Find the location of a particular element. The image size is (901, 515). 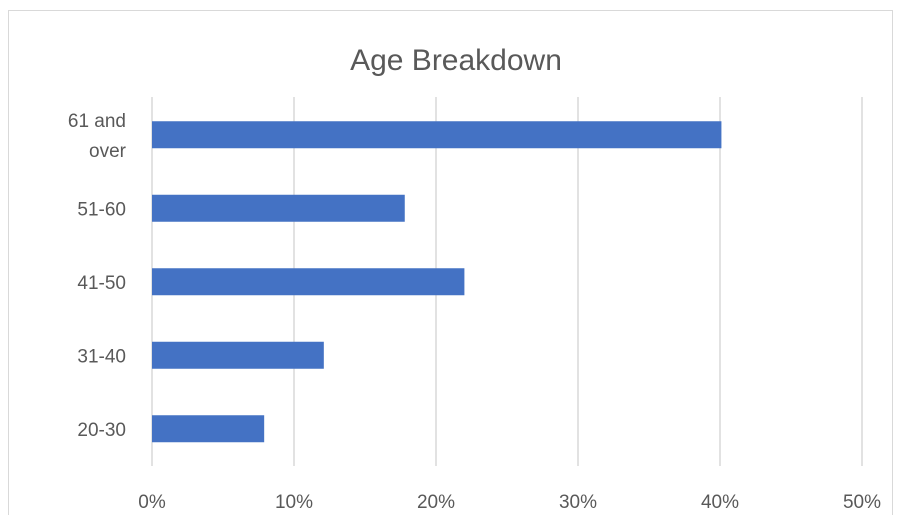

category-label: 61 and over is located at coordinates (97, 136).